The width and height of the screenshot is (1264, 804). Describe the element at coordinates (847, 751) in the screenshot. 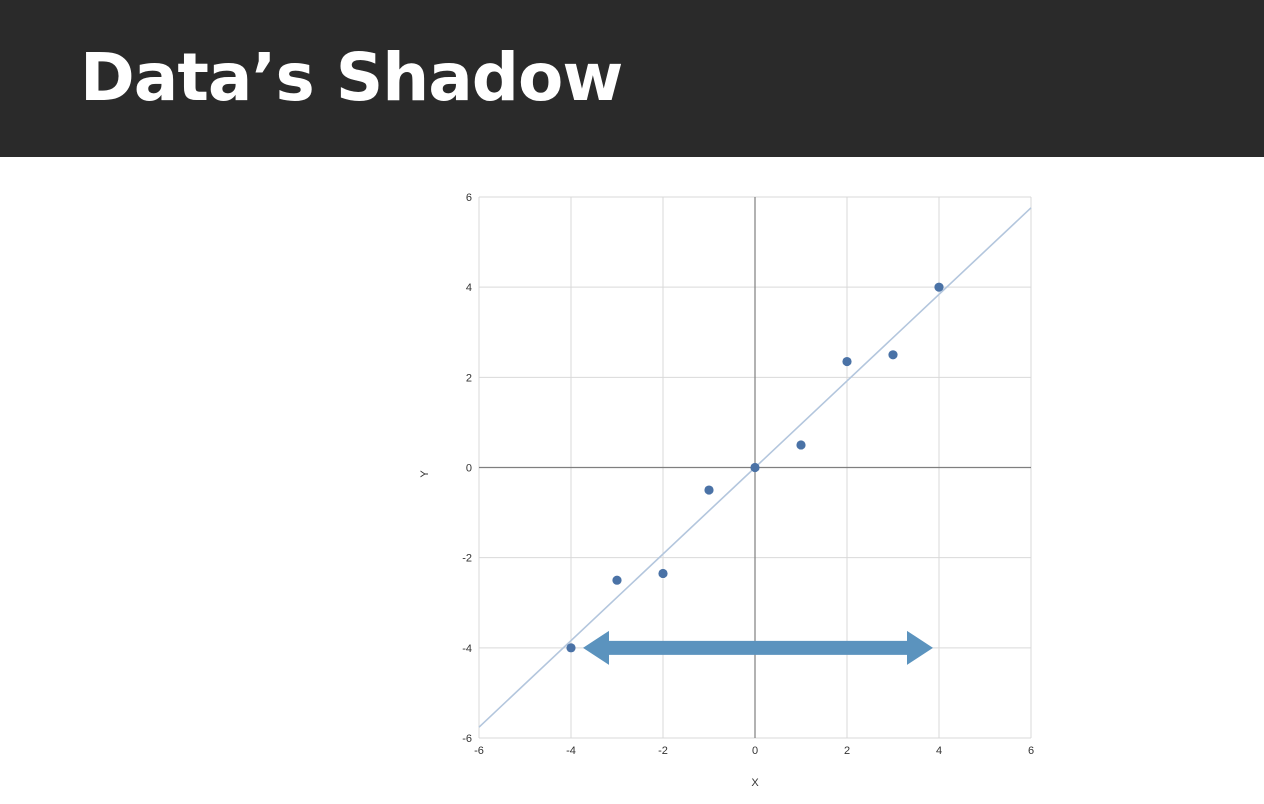

I see `x-tick-label: 2` at that location.